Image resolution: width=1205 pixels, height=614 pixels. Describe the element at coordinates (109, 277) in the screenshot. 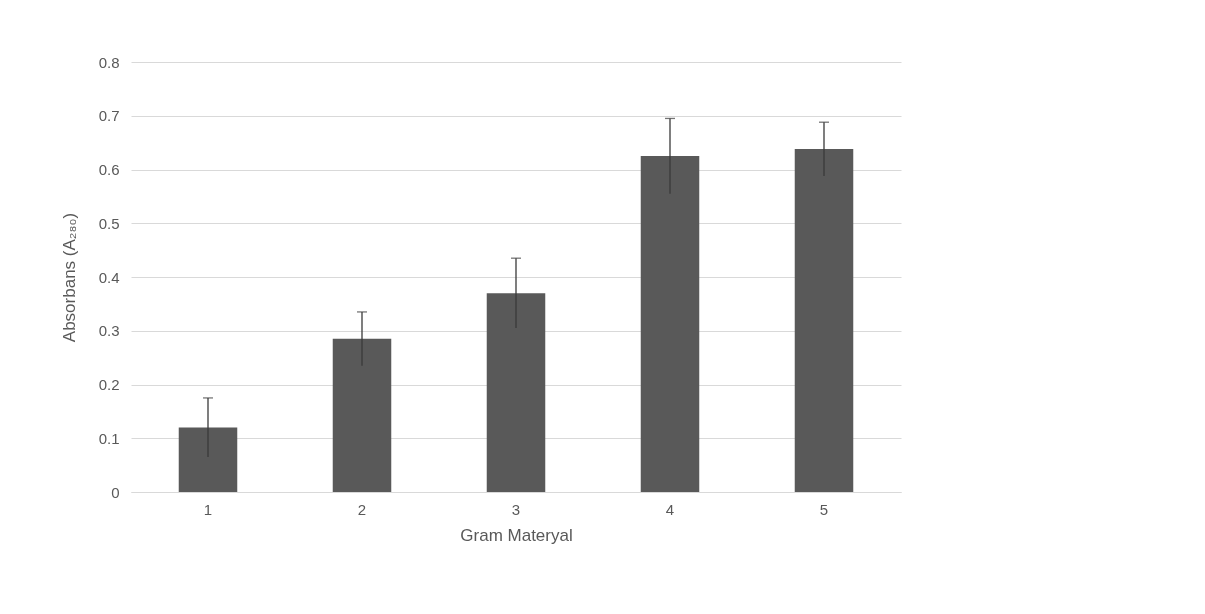

I see `y-tick-label: 0.4` at that location.